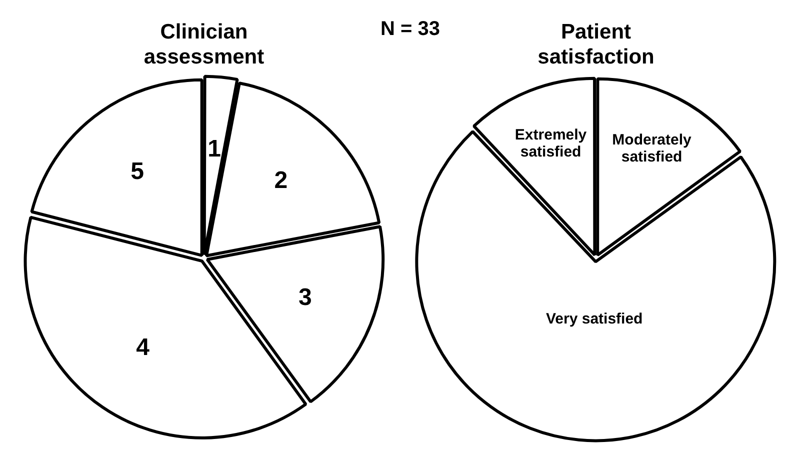 The image size is (800, 458). I want to click on slice-label: 1, so click(214, 149).